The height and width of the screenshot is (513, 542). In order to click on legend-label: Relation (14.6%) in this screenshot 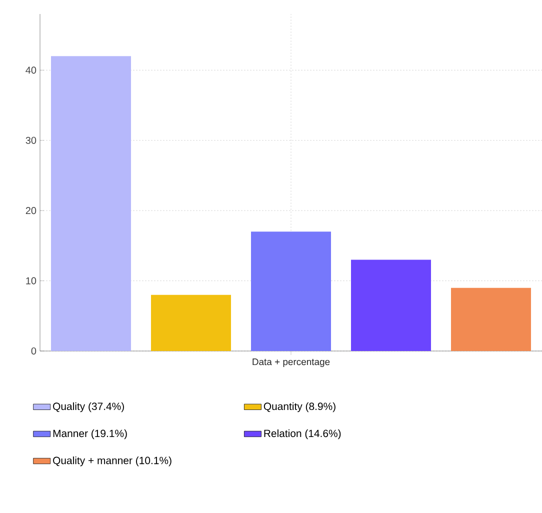, I will do `click(302, 434)`.